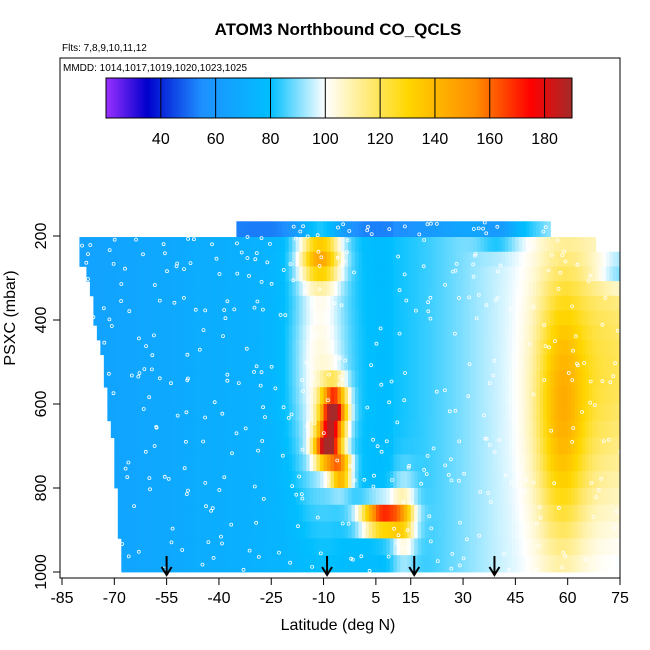  I want to click on colorbar-tick-label: 160, so click(489, 139).